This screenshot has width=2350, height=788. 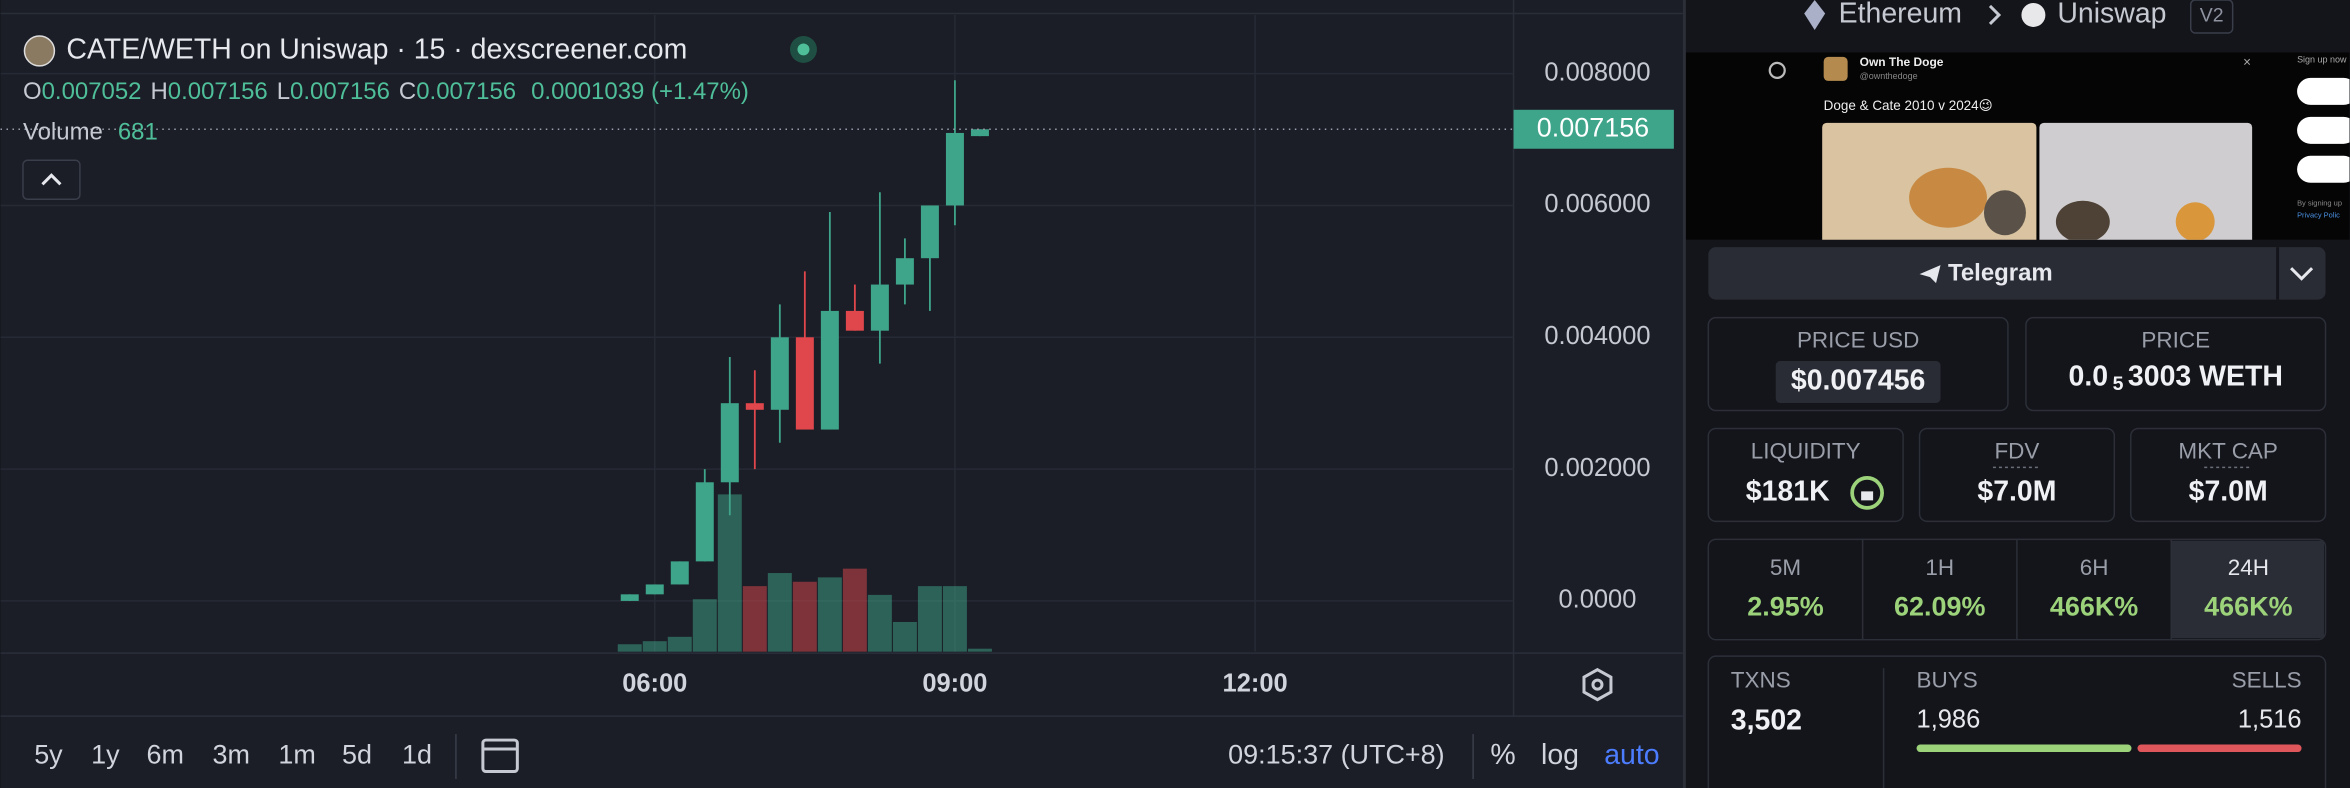 I want to click on stat-label: LIQUIDITY, so click(x=1806, y=450).